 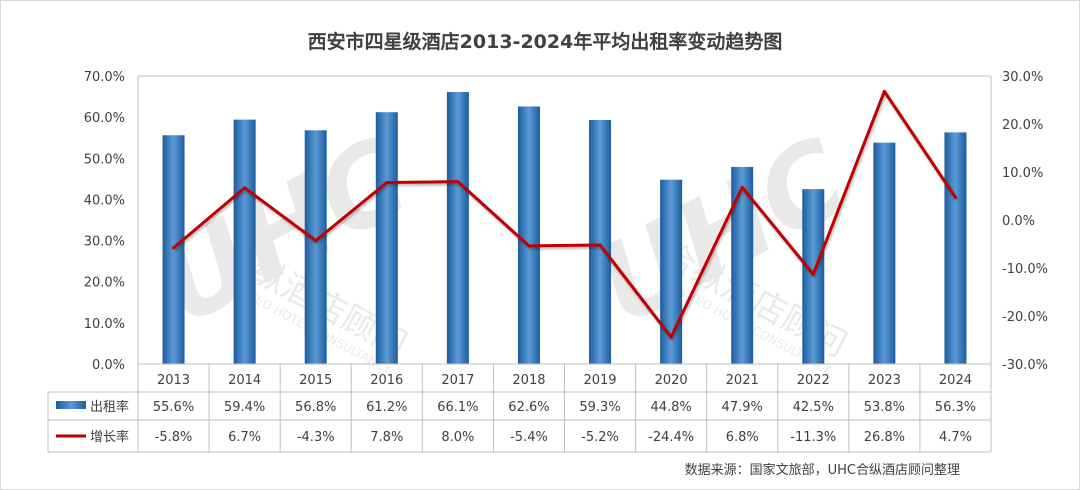 What do you see at coordinates (813, 437) in the screenshot?
I see `growth-value: -11.3%` at bounding box center [813, 437].